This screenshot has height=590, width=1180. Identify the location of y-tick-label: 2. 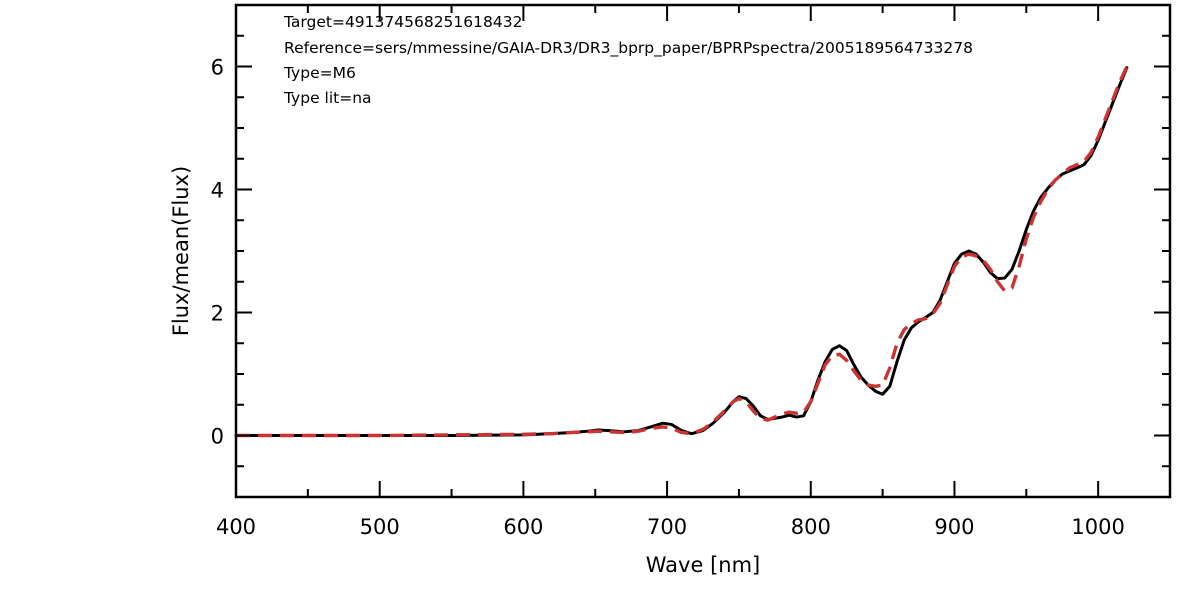
(217, 314).